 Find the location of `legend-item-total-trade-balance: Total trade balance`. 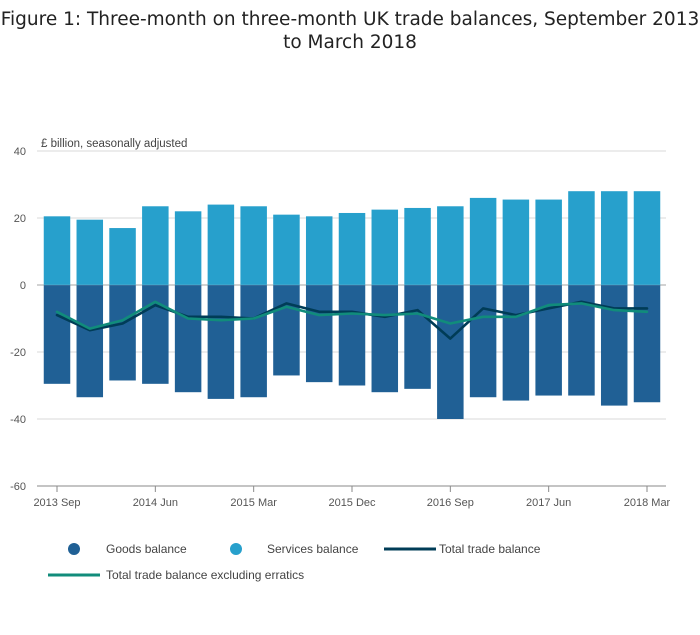

legend-item-total-trade-balance: Total trade balance is located at coordinates (462, 549).